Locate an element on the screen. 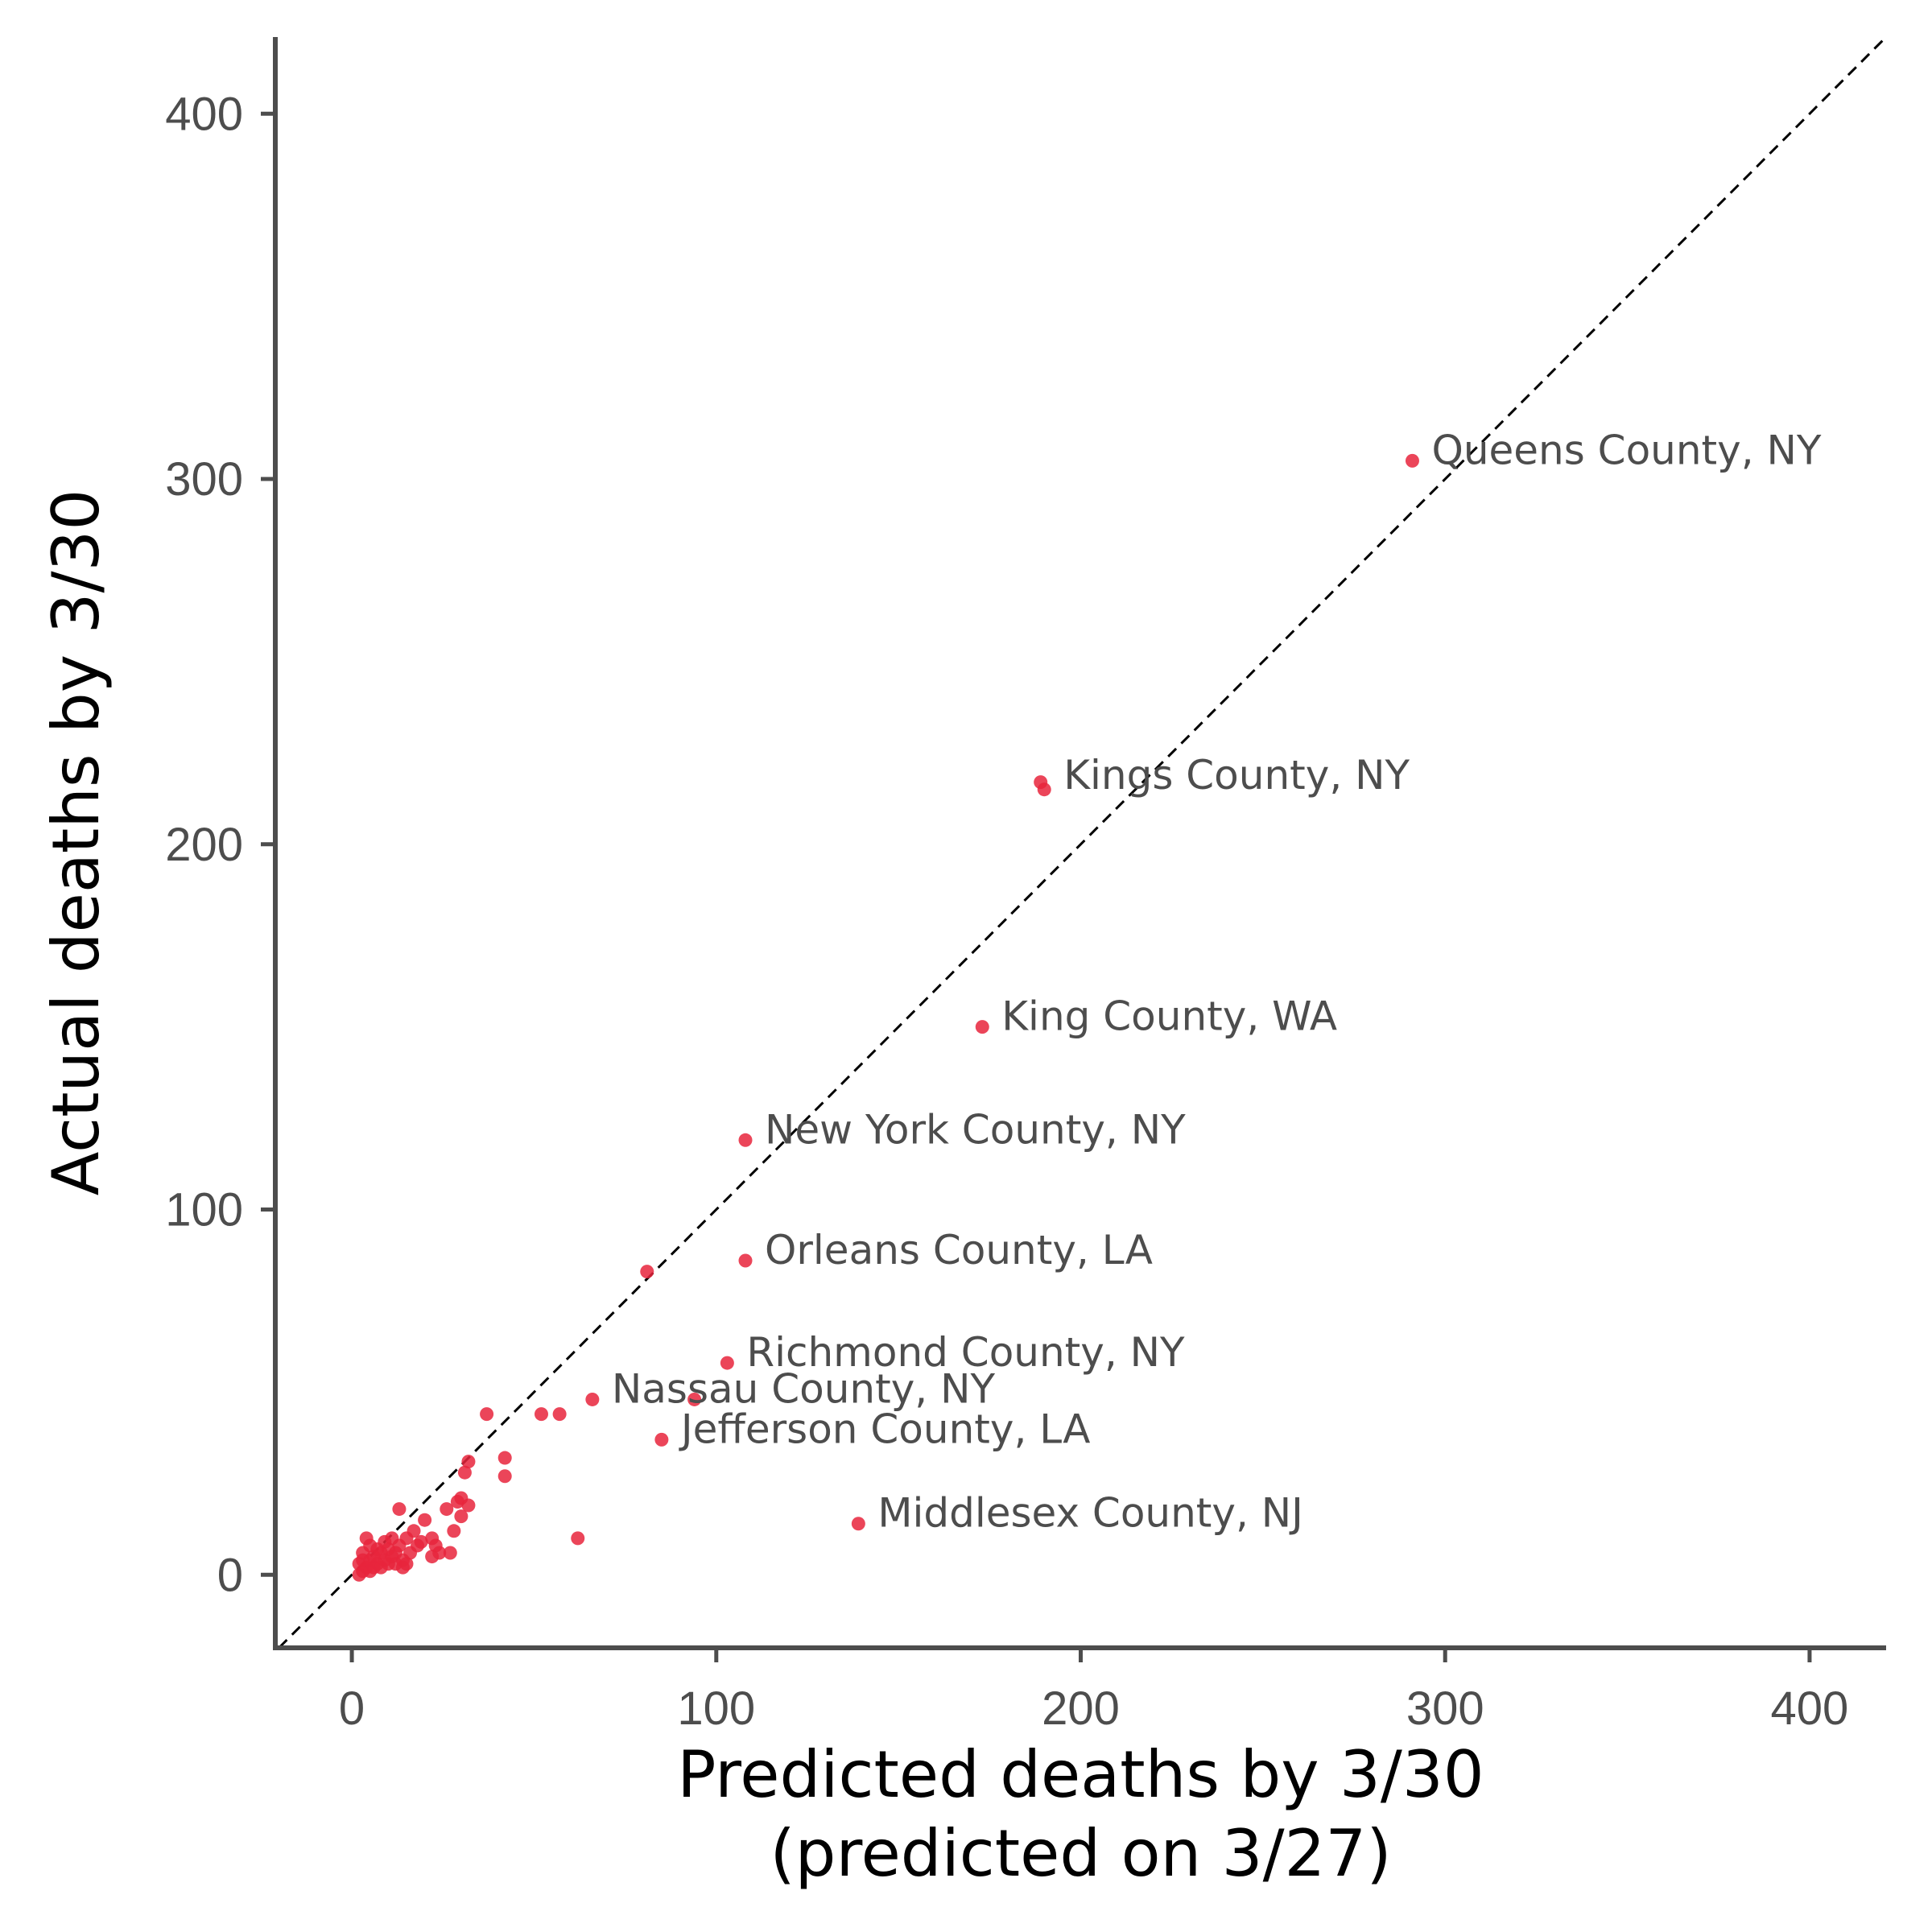 The image size is (1932, 1932). y-tick-label: 200 is located at coordinates (204, 845).